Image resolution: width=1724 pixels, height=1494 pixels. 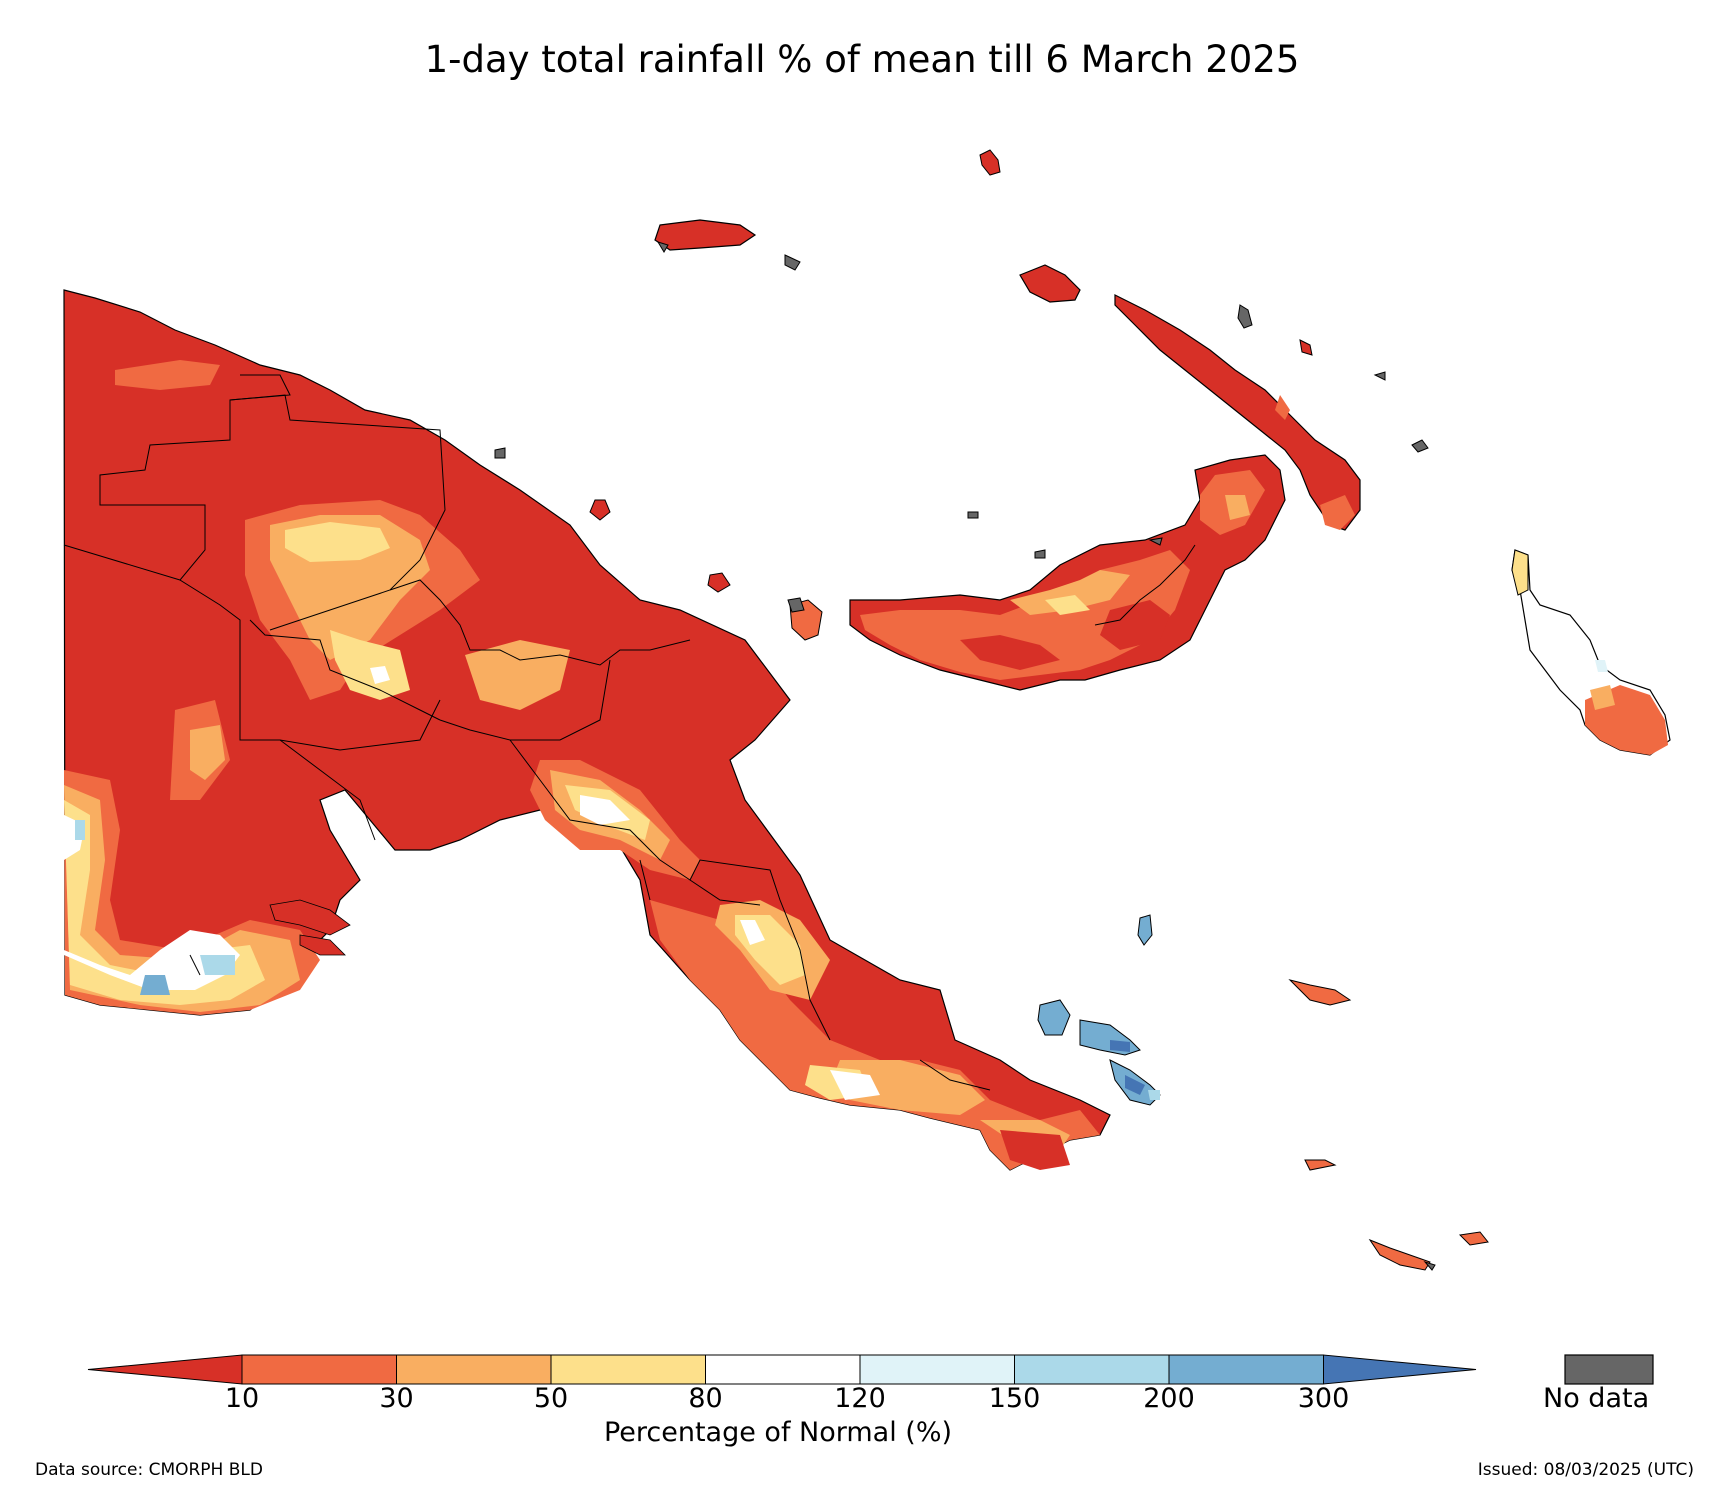 What do you see at coordinates (1145, 930) in the screenshot?
I see `trobriand-island` at bounding box center [1145, 930].